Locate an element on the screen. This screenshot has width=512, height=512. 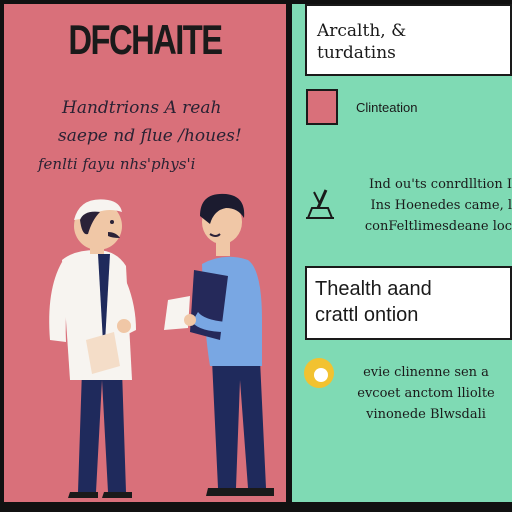
left-text-line: fenlti fayu nhs'phys'i is located at coordinates (117, 164).